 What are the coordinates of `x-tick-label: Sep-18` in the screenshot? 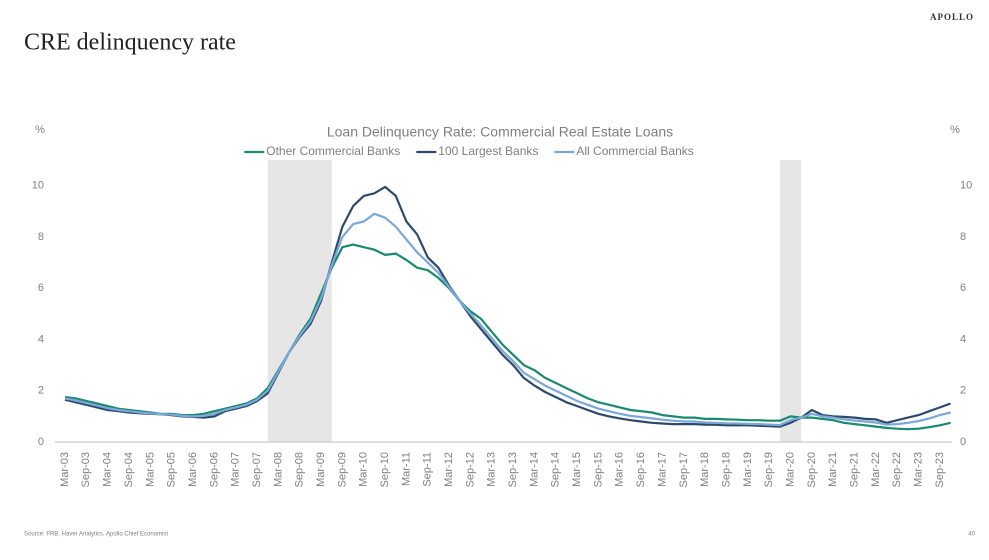 It's located at (726, 469).